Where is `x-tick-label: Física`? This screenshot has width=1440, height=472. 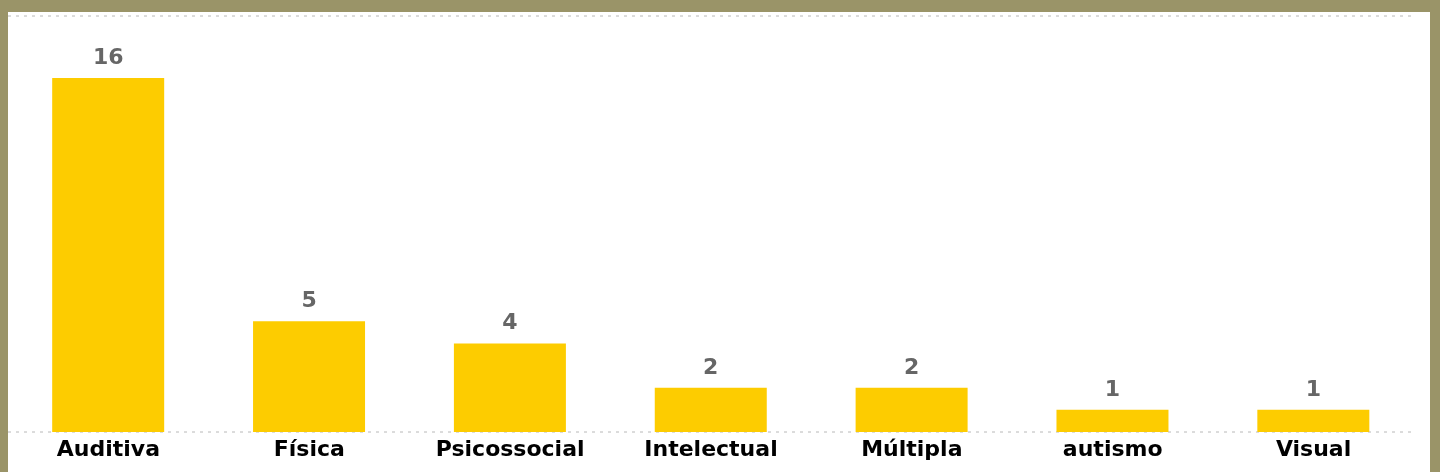 x-tick-label: Física is located at coordinates (309, 448).